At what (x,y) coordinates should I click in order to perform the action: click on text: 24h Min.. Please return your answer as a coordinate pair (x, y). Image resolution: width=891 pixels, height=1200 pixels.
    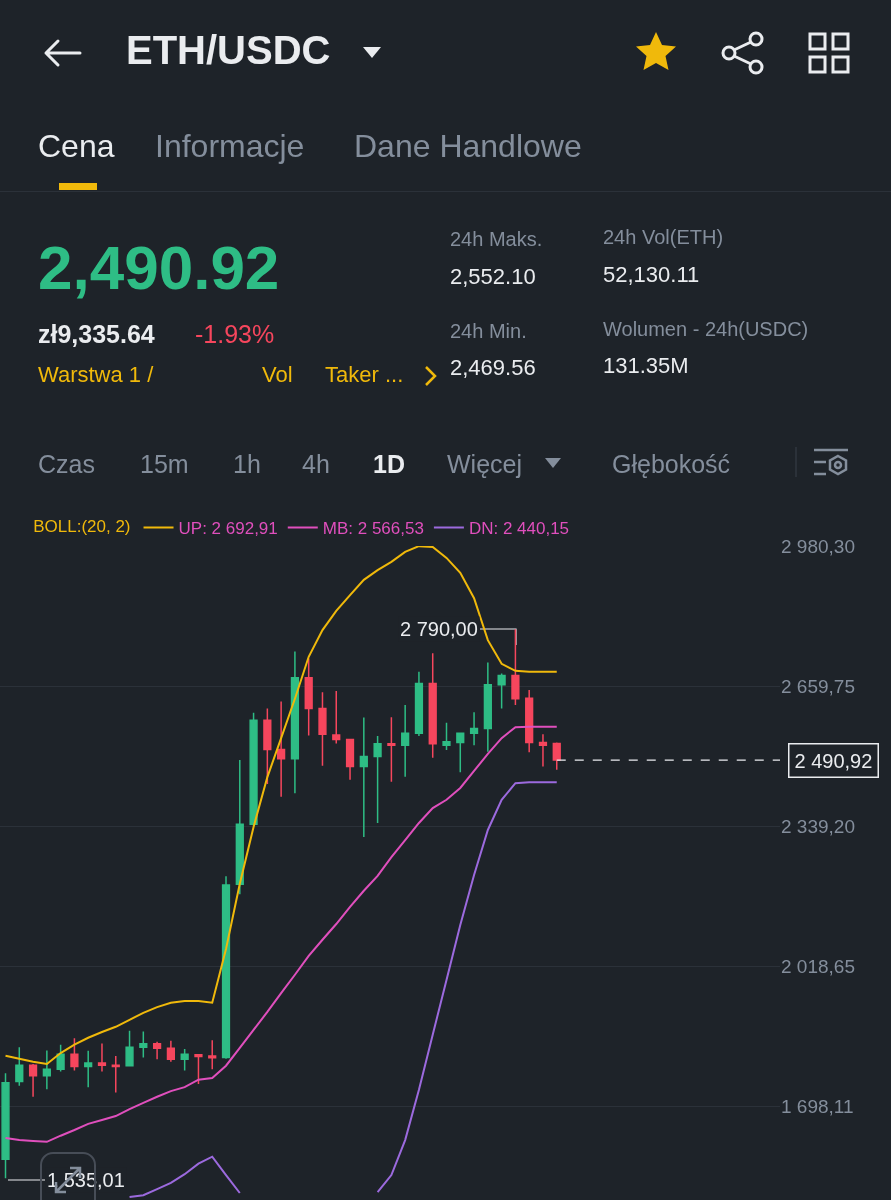
    Looking at the image, I should click on (488, 331).